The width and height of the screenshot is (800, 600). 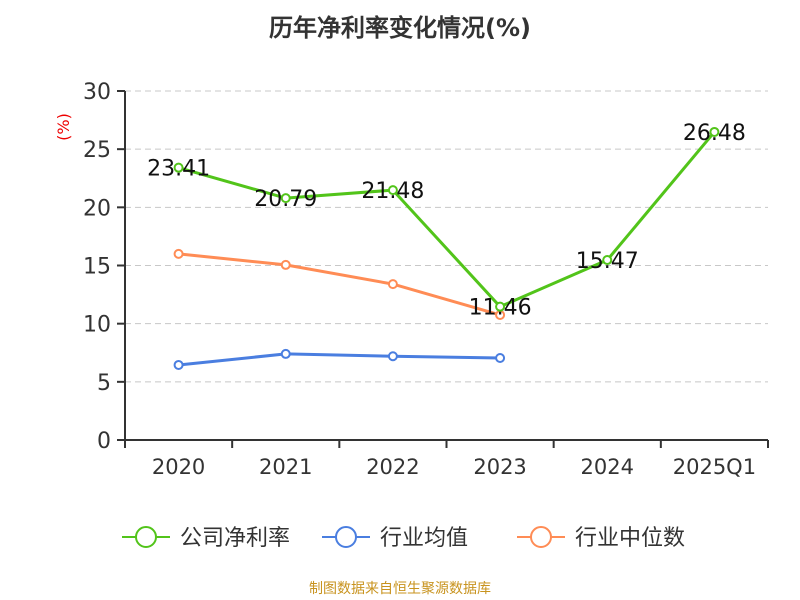 What do you see at coordinates (178, 467) in the screenshot?
I see `x-tick-label: 2020` at bounding box center [178, 467].